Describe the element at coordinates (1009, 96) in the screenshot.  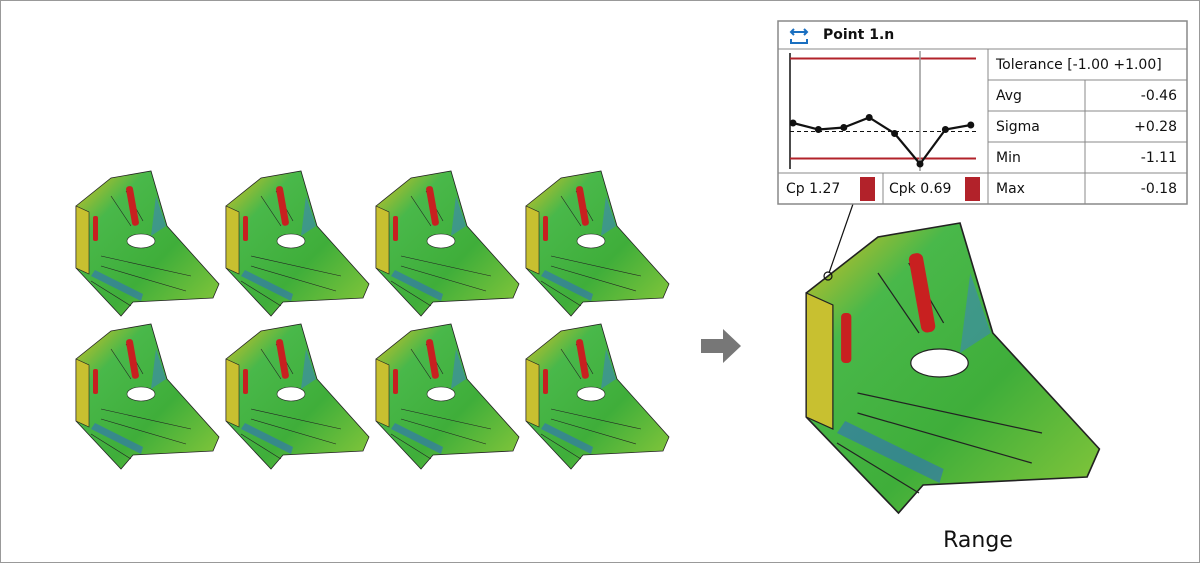
I see `stat-label: Avg` at that location.